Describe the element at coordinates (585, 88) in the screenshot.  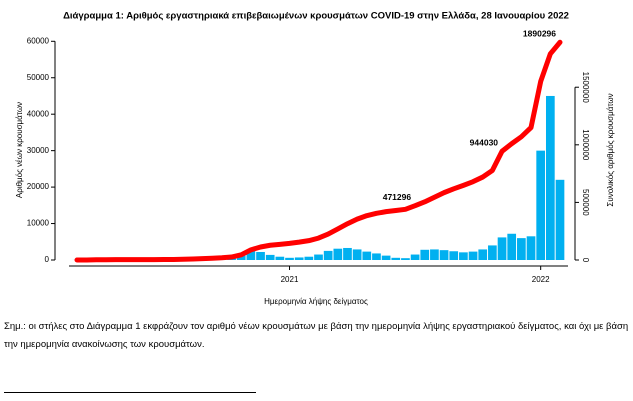
I see `y2-tick-label: 1500000` at that location.